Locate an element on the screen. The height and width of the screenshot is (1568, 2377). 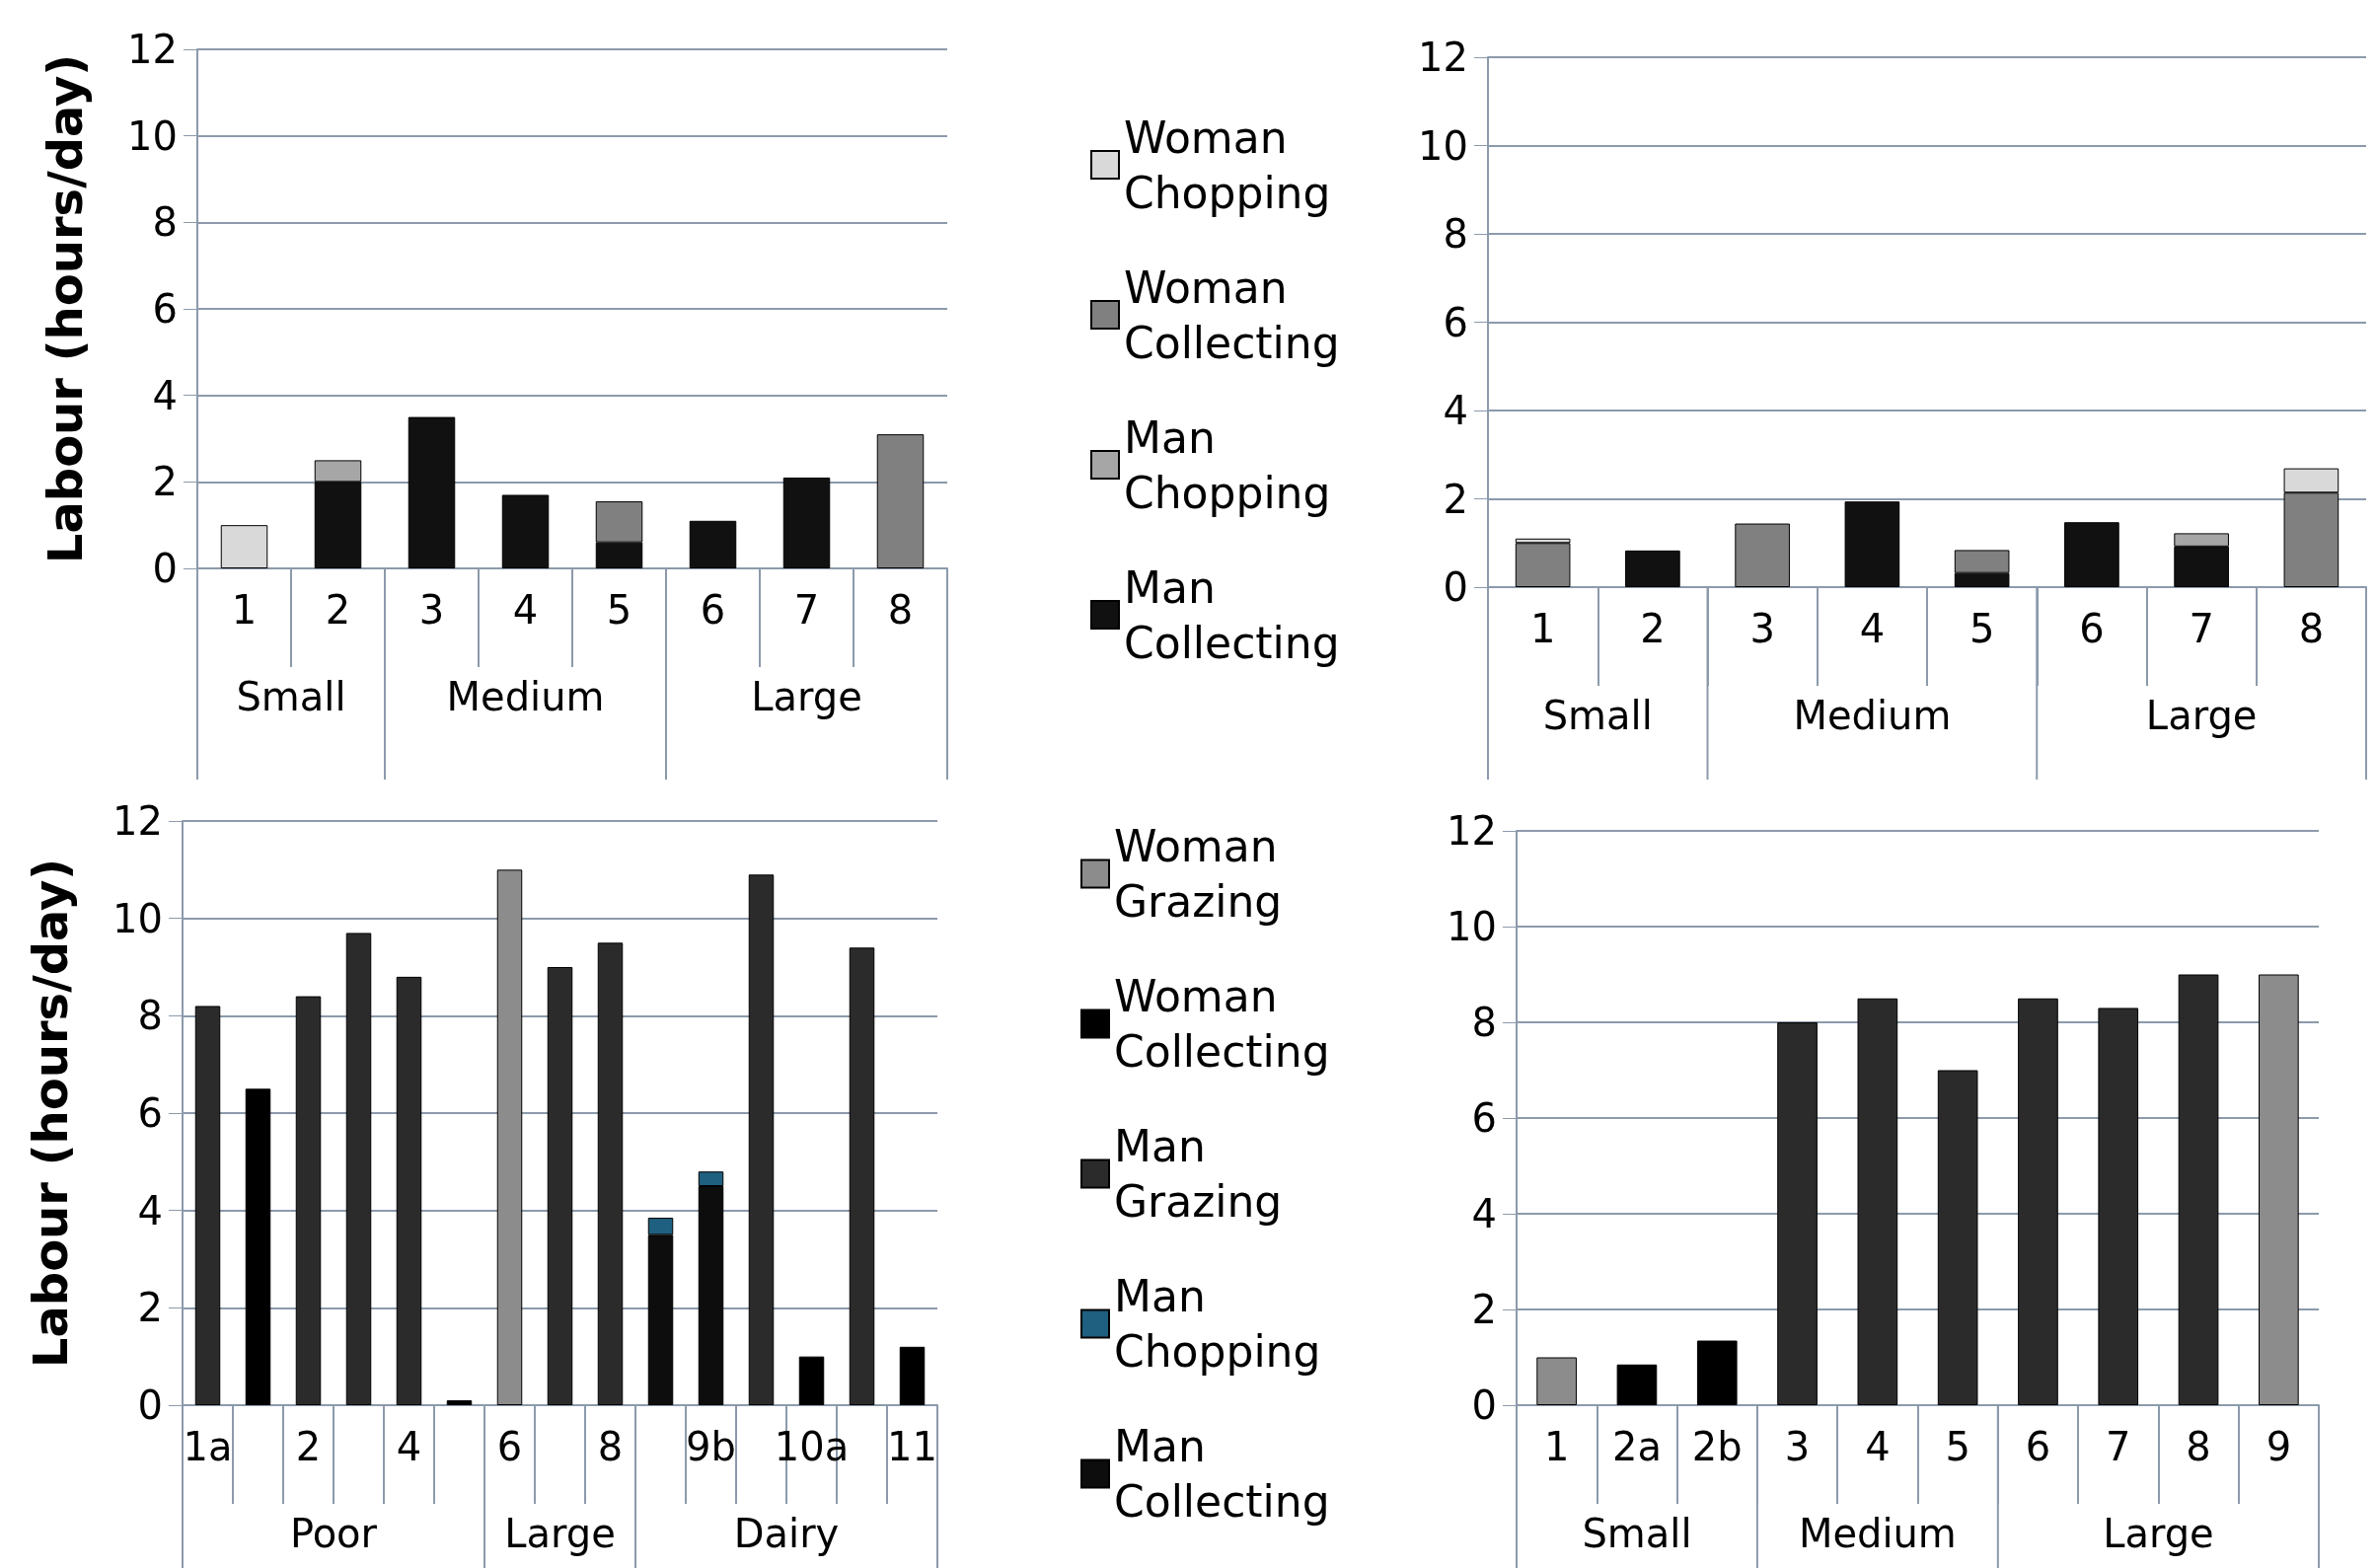
x-tick-label: 2b is located at coordinates (1717, 1446).